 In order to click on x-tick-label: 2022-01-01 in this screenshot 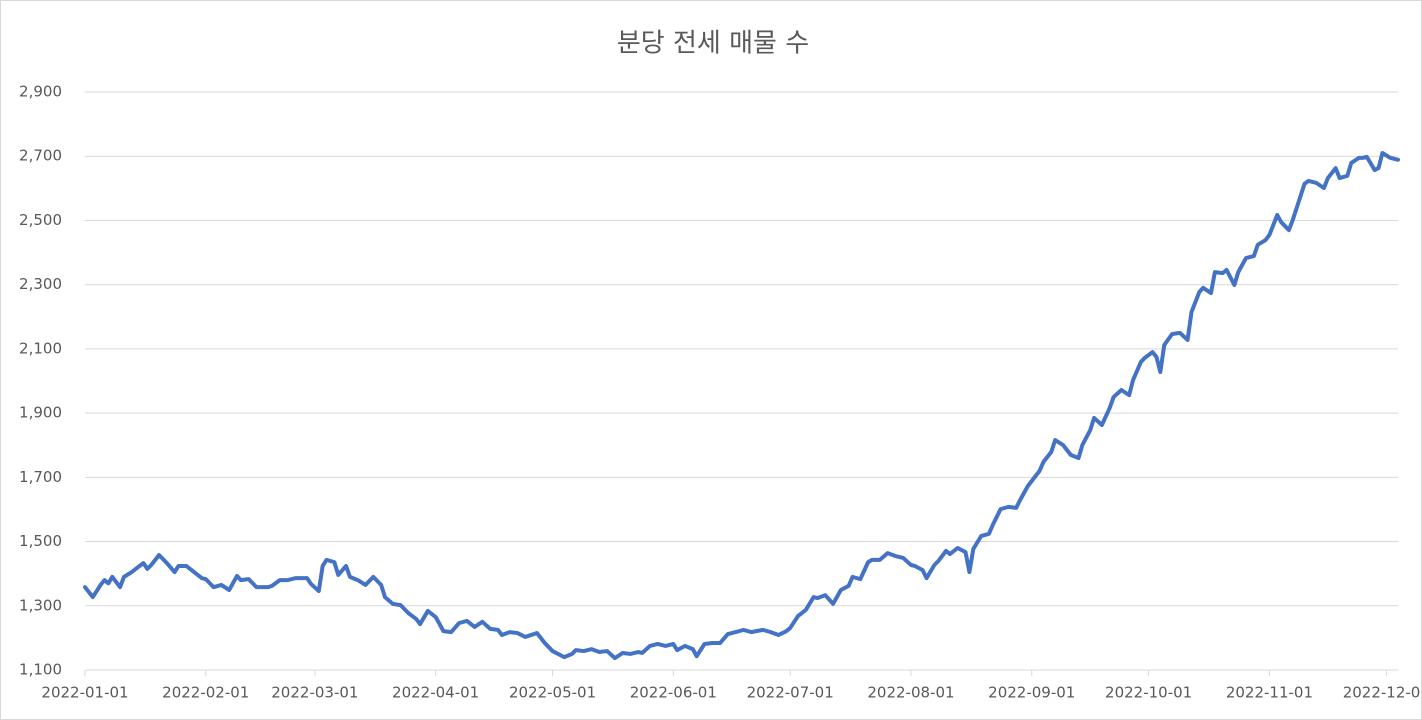, I will do `click(84, 693)`.